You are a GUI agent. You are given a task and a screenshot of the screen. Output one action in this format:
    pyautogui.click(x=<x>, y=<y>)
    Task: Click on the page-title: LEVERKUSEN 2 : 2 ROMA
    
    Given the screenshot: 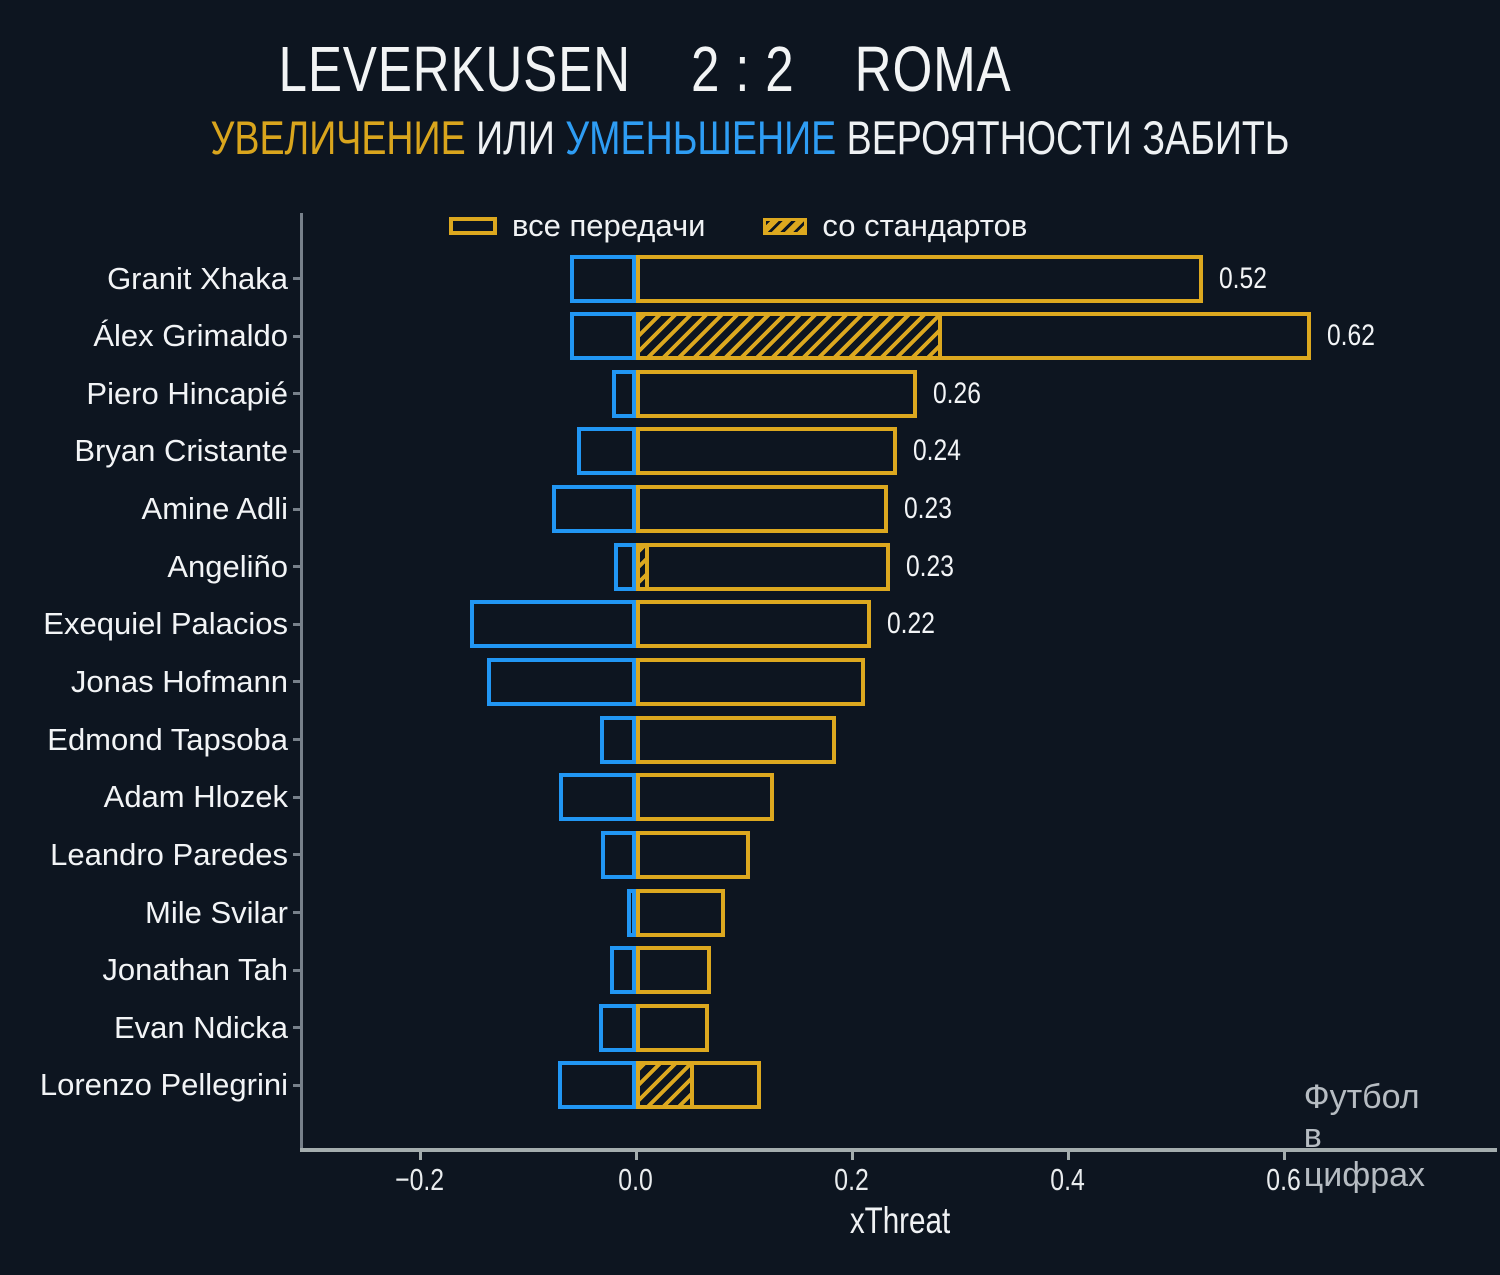 What is the action you would take?
    pyautogui.click(x=645, y=69)
    